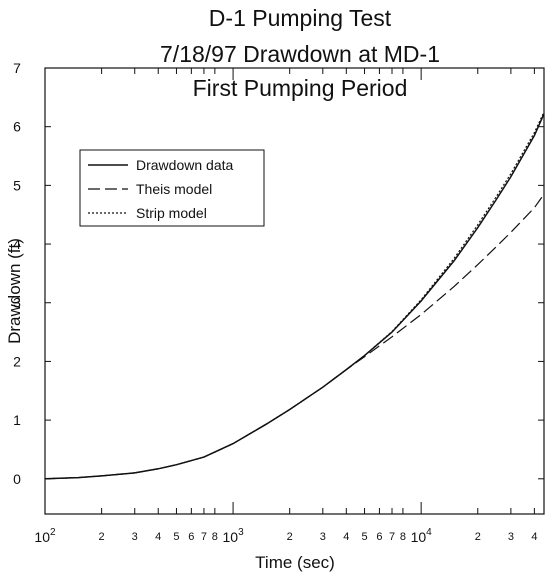  Describe the element at coordinates (17, 68) in the screenshot. I see `y-tick-label: 7` at that location.